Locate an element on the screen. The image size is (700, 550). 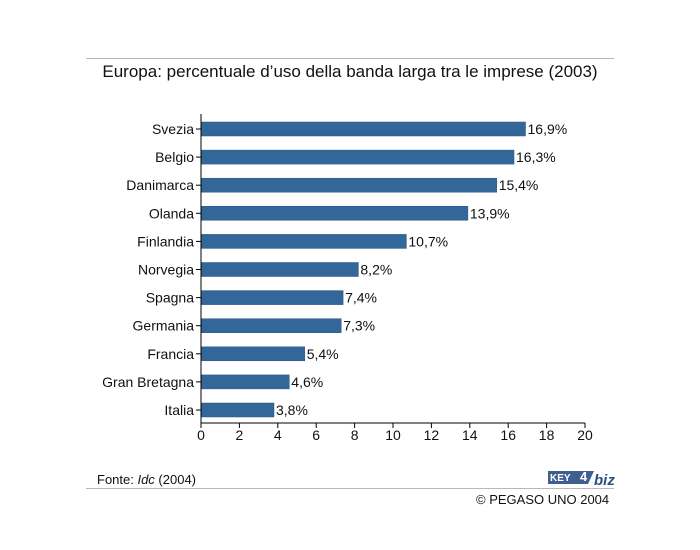
top-divider is located at coordinates (350, 58).